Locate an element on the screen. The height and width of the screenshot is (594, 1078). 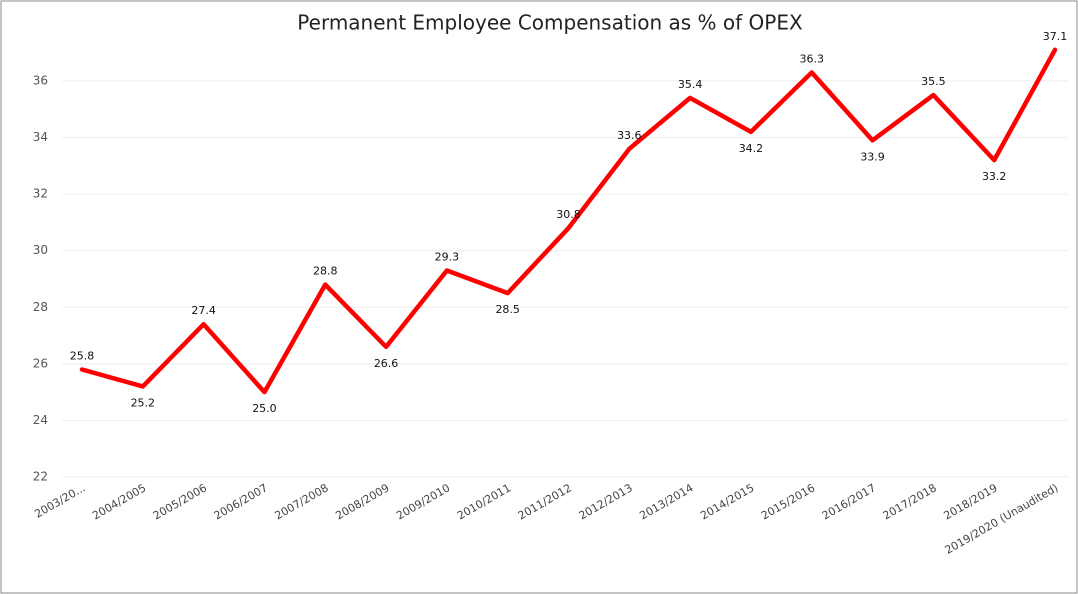
data-label: 33.2 is located at coordinates (994, 176).